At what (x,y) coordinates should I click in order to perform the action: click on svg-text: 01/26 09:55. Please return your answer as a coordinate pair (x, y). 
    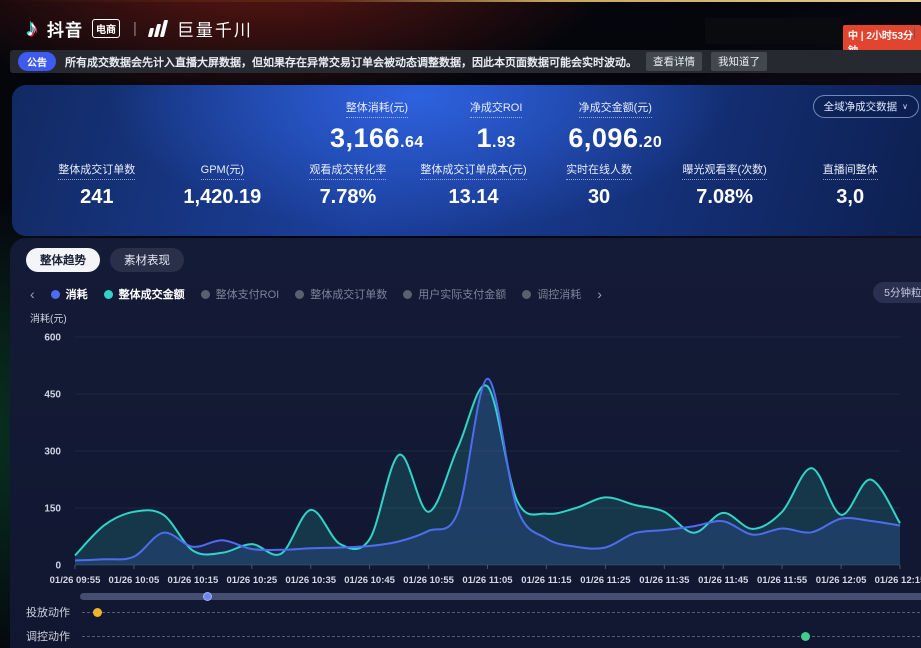
    Looking at the image, I should click on (75, 580).